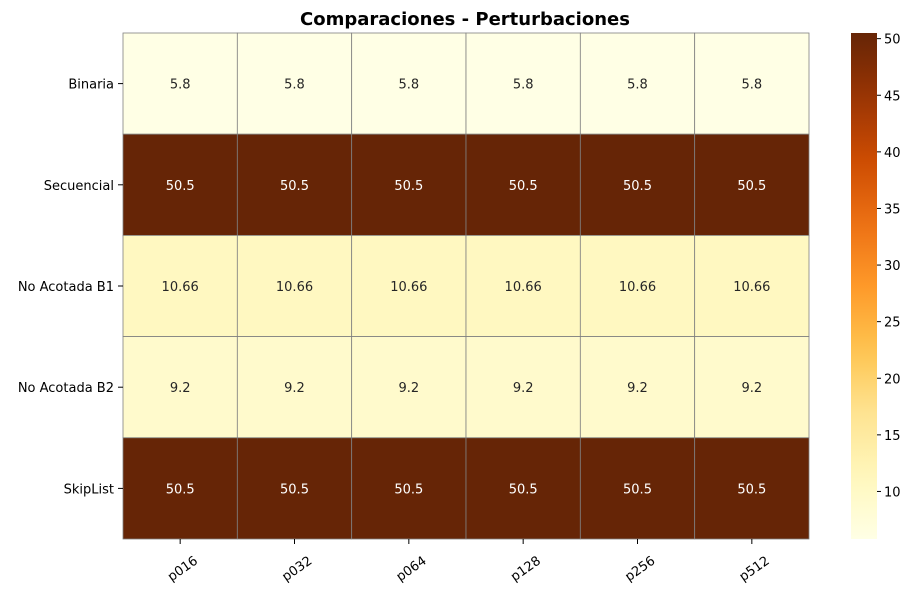 The image size is (914, 590). Describe the element at coordinates (526, 569) in the screenshot. I see `x-tick-label: p128` at that location.